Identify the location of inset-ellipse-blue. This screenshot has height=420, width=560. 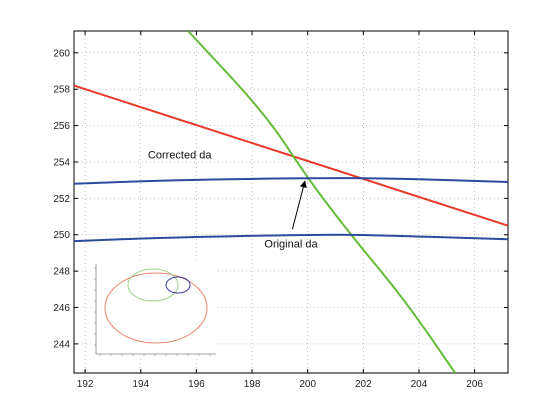
(178, 285).